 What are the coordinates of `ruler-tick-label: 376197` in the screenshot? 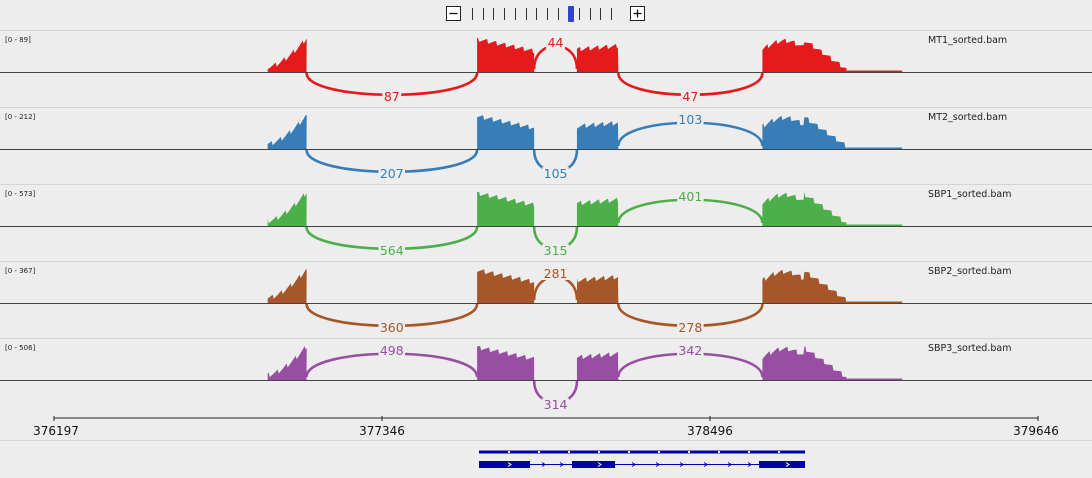 It's located at (56, 431).